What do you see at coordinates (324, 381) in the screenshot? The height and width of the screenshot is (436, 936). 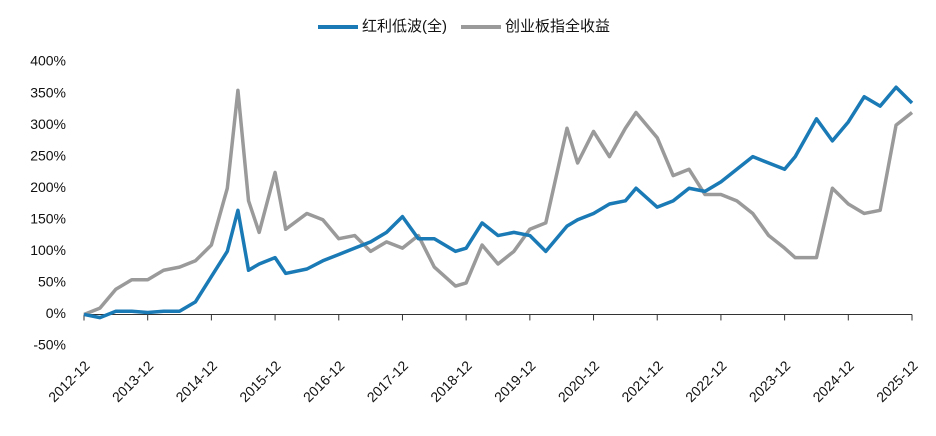 I see `x-tick-label: 2016-12` at bounding box center [324, 381].